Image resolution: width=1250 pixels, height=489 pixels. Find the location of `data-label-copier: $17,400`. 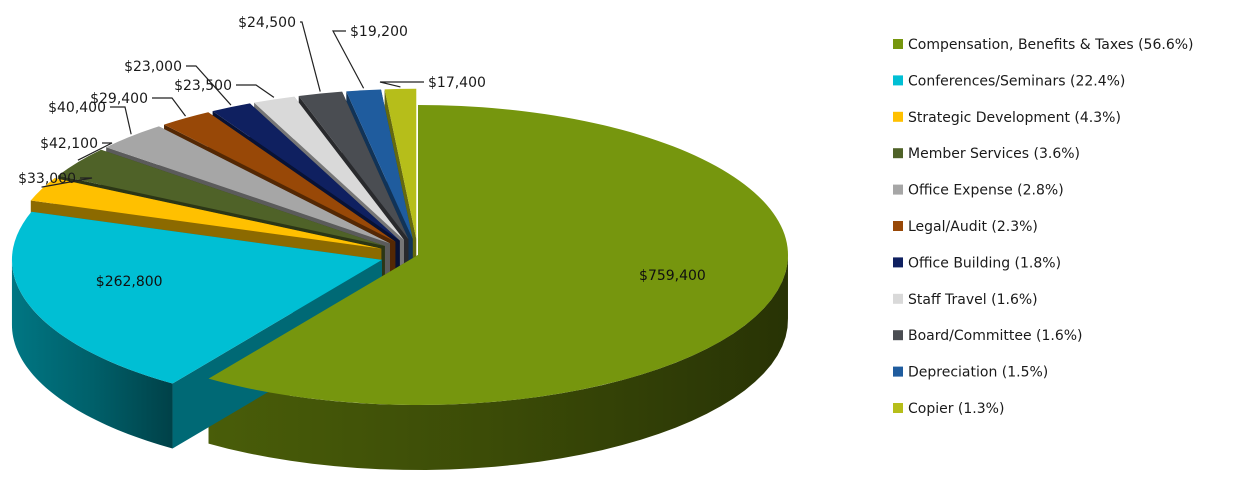

data-label-copier: $17,400 is located at coordinates (457, 83).